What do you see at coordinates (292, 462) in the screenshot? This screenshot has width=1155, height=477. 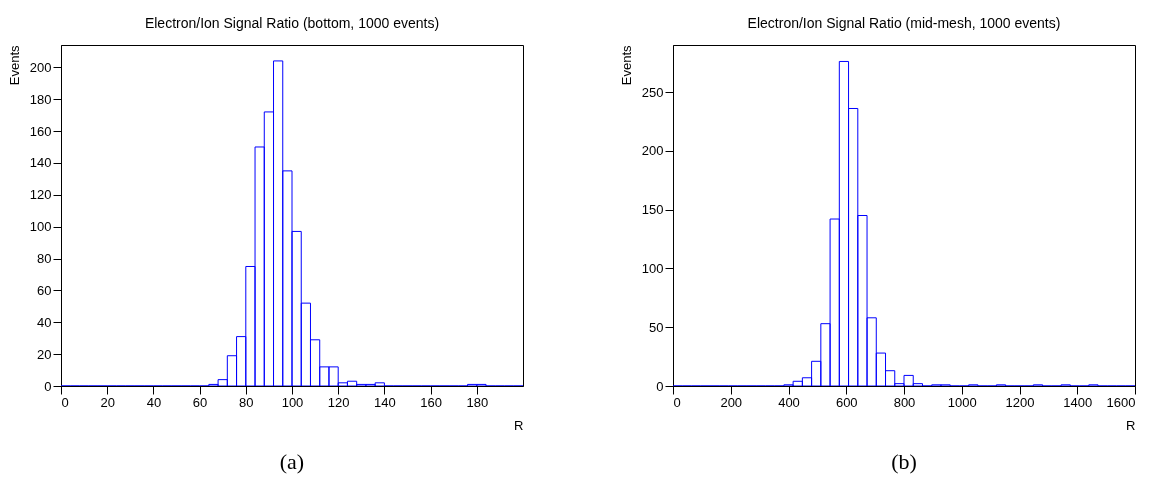 I see `text: (a)` at bounding box center [292, 462].